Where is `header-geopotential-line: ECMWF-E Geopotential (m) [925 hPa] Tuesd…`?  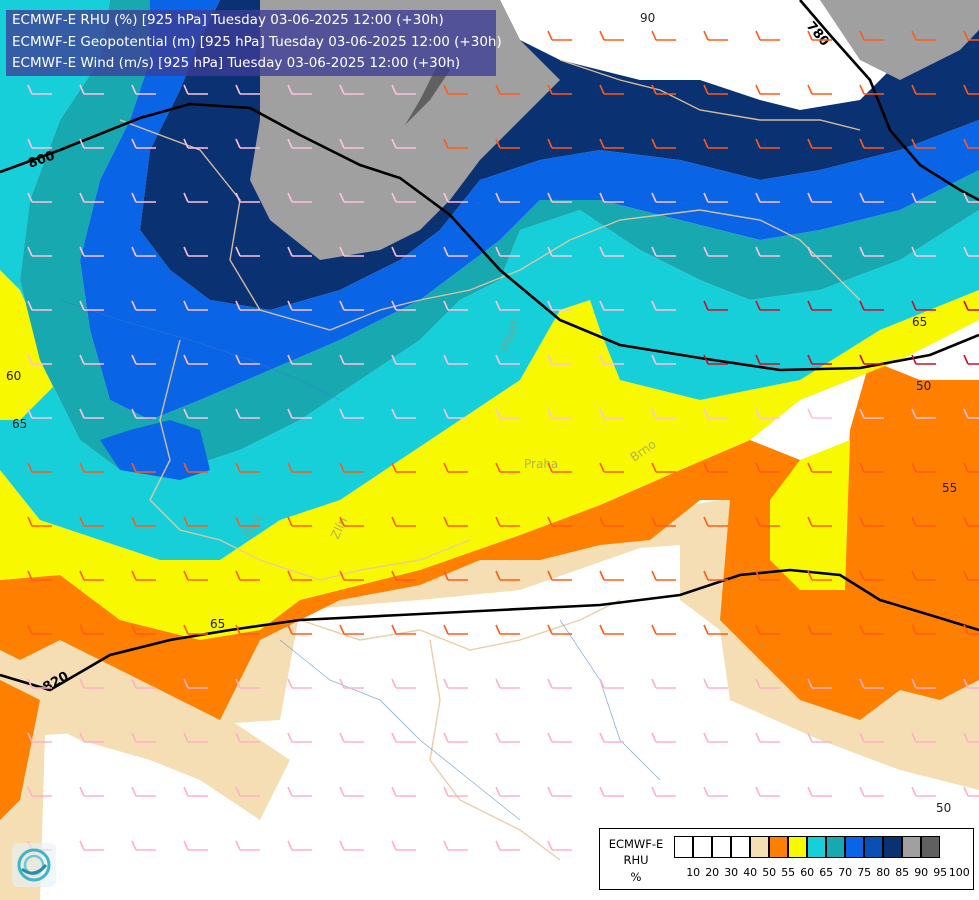
header-geopotential-line: ECMWF-E Geopotential (m) [925 hPa] Tuesd… is located at coordinates (257, 41).